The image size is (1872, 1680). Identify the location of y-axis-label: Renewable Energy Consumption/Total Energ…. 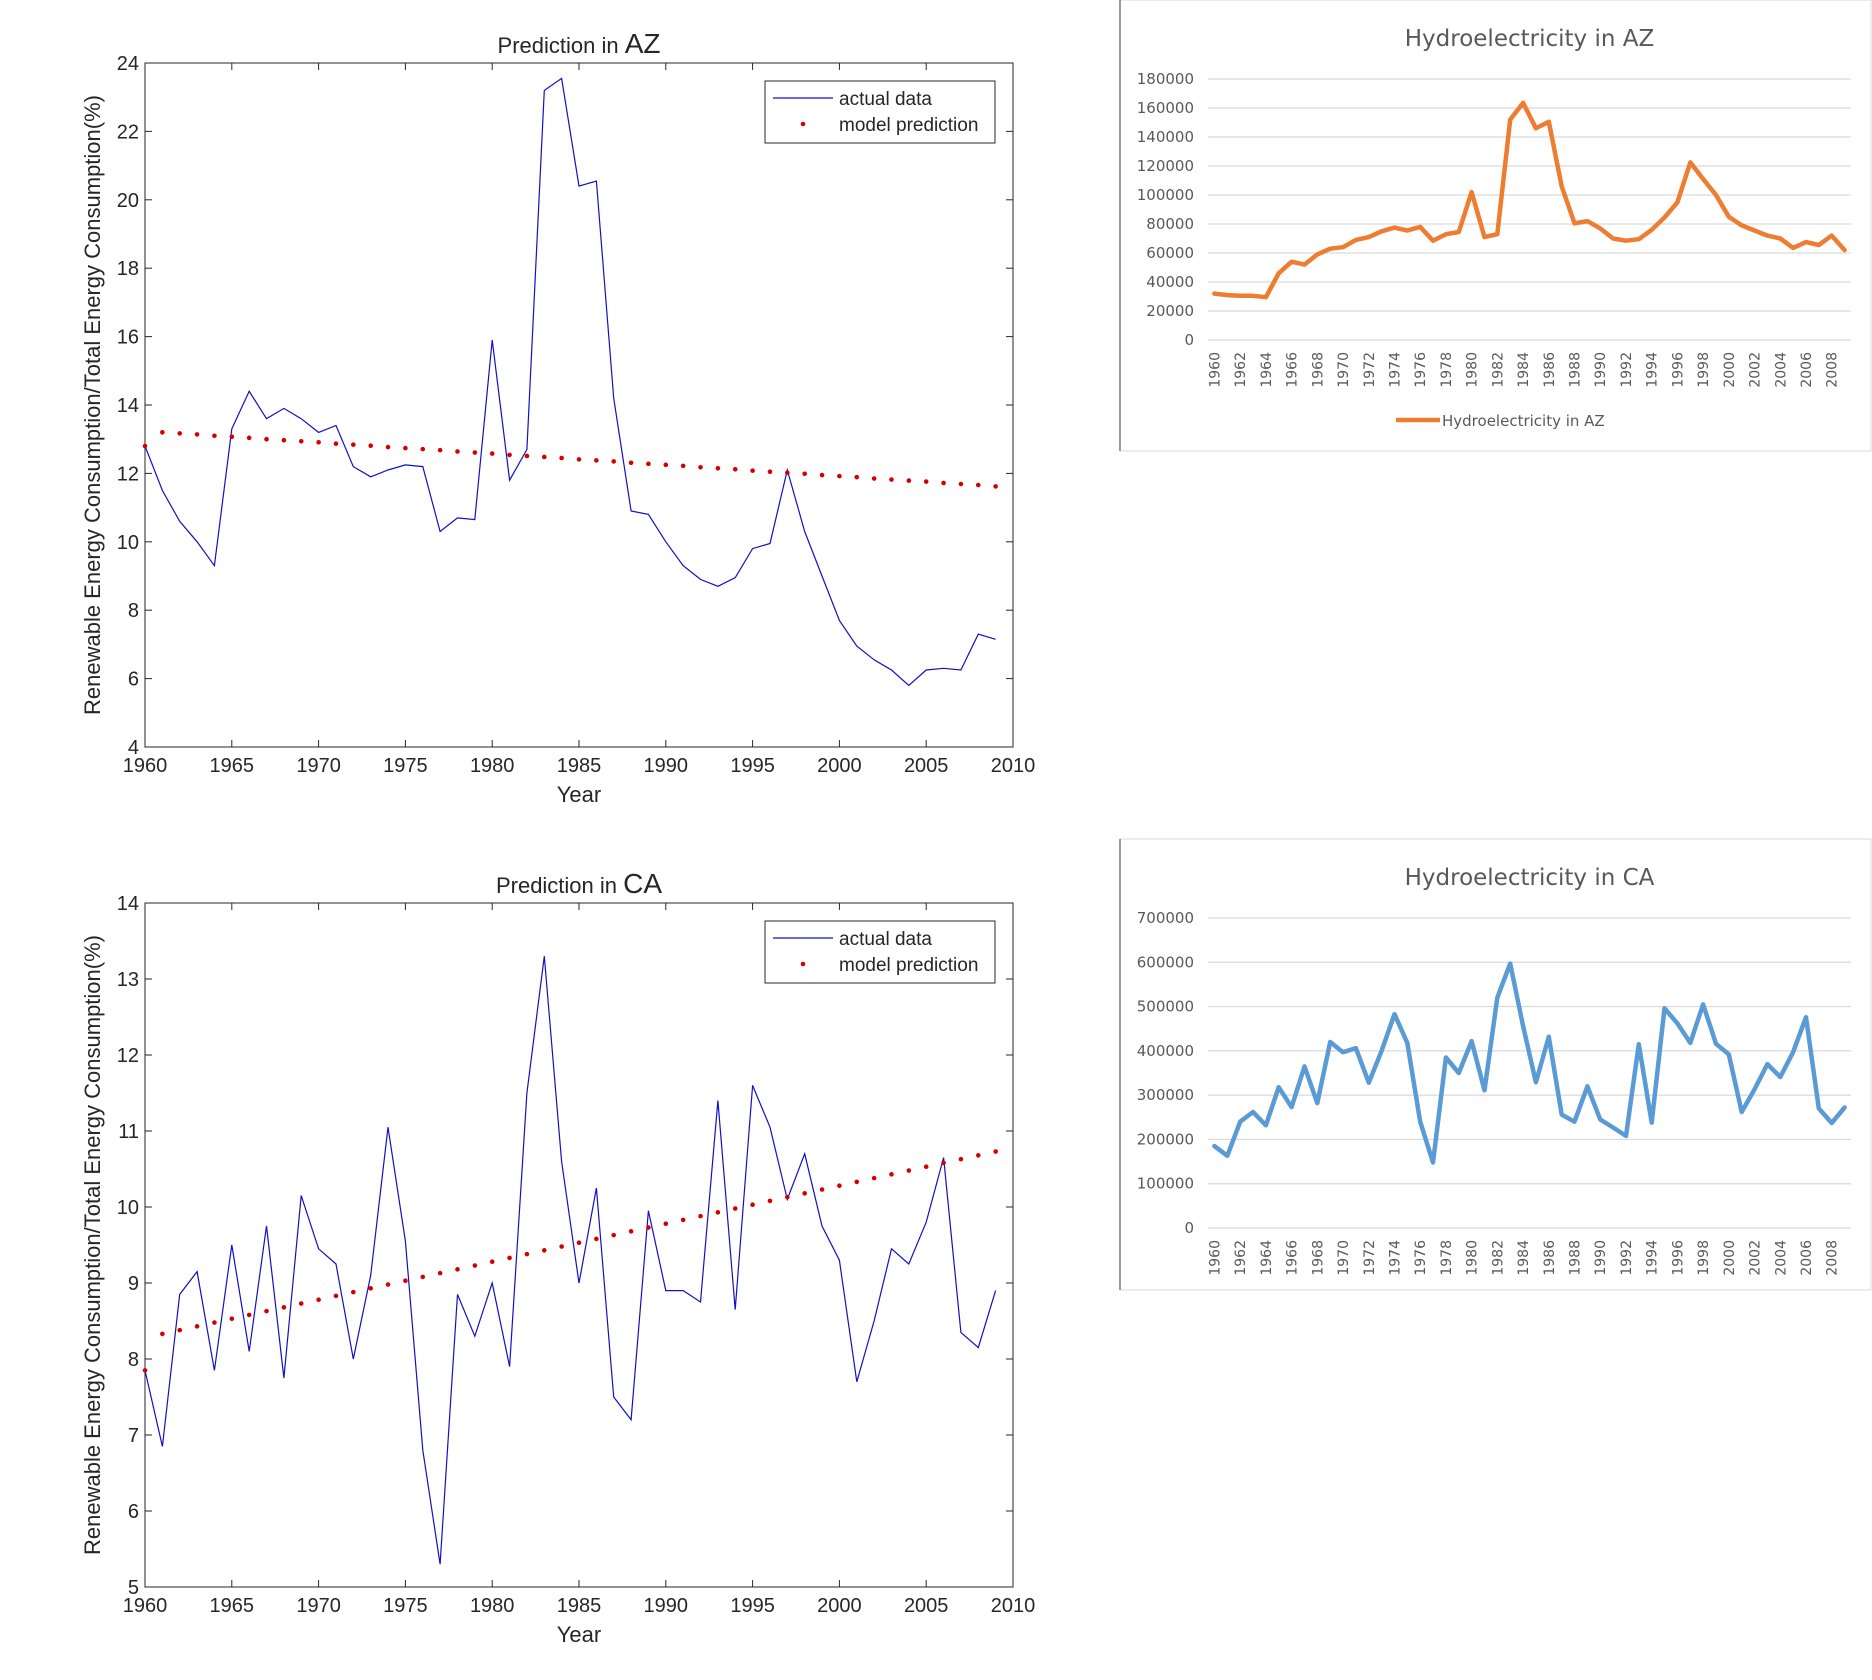
(92, 1245).